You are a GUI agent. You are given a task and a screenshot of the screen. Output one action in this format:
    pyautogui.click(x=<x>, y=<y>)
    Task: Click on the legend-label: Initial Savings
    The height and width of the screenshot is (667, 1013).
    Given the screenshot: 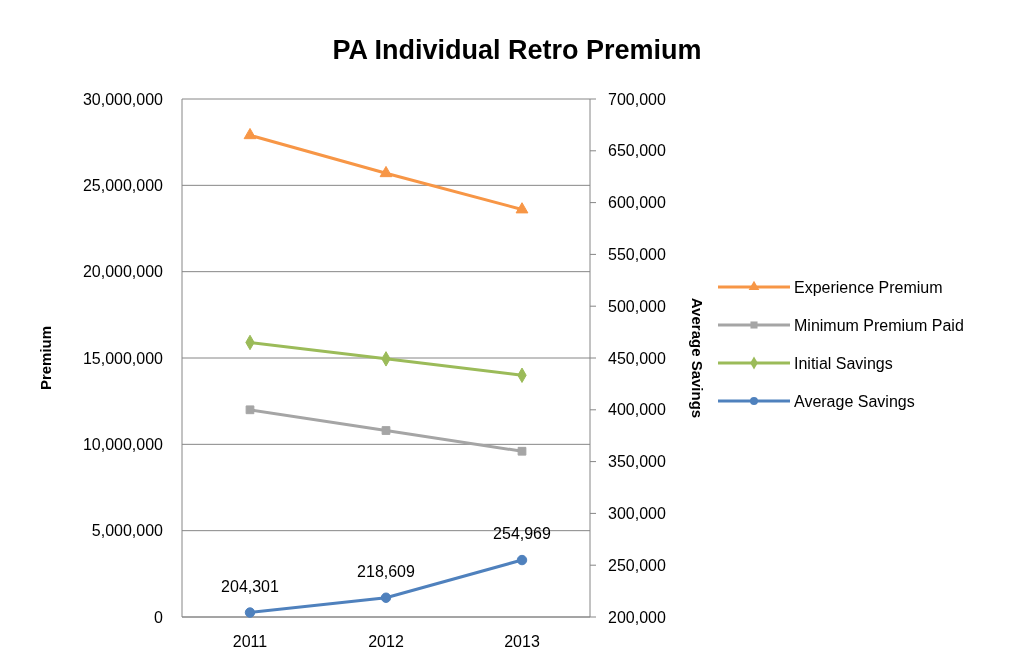 What is the action you would take?
    pyautogui.click(x=843, y=363)
    